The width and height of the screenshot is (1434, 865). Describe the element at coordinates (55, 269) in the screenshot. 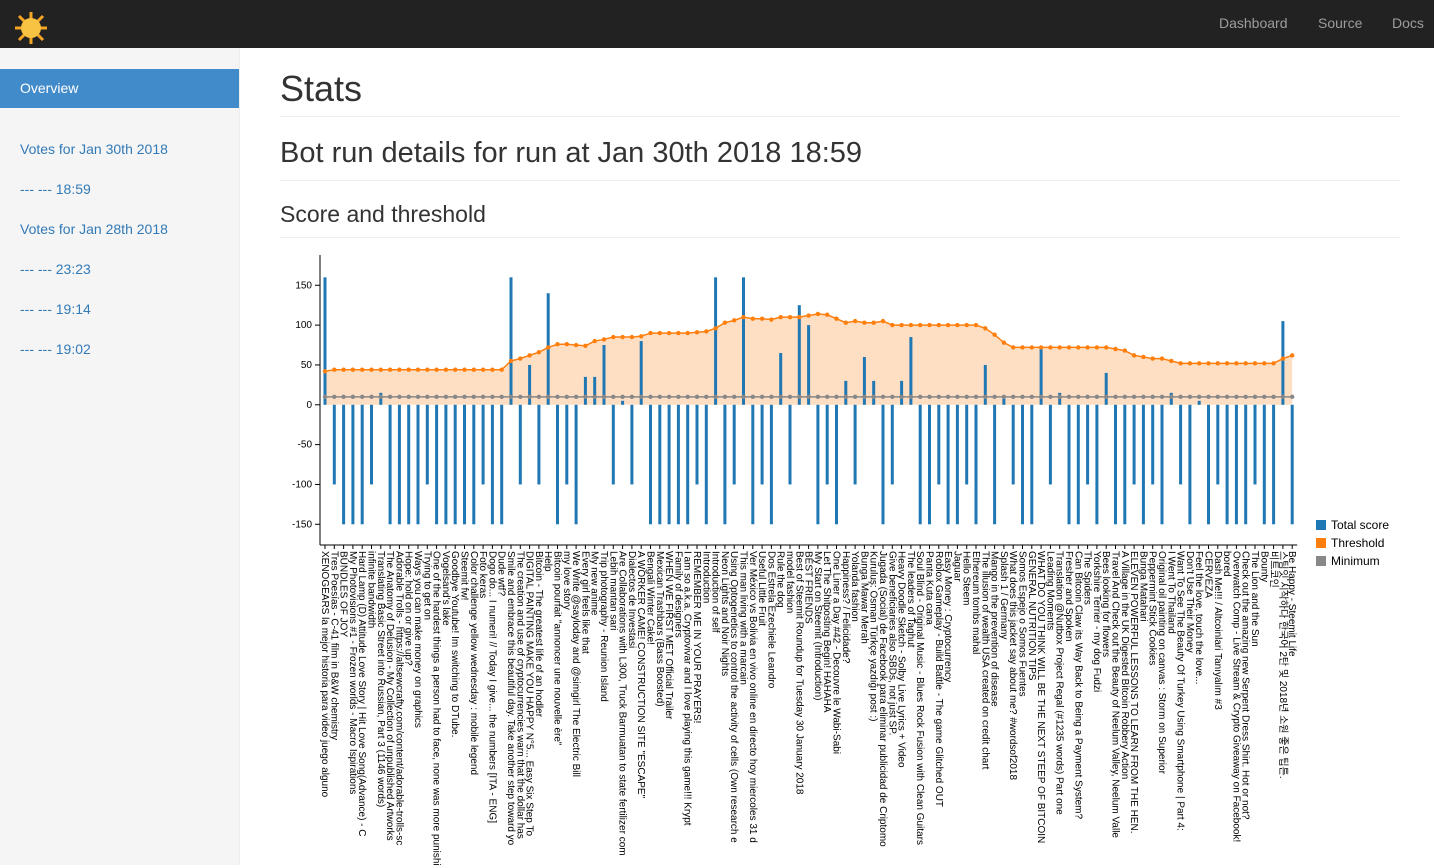

I see `sidebar-link: --- --- 23:23` at that location.